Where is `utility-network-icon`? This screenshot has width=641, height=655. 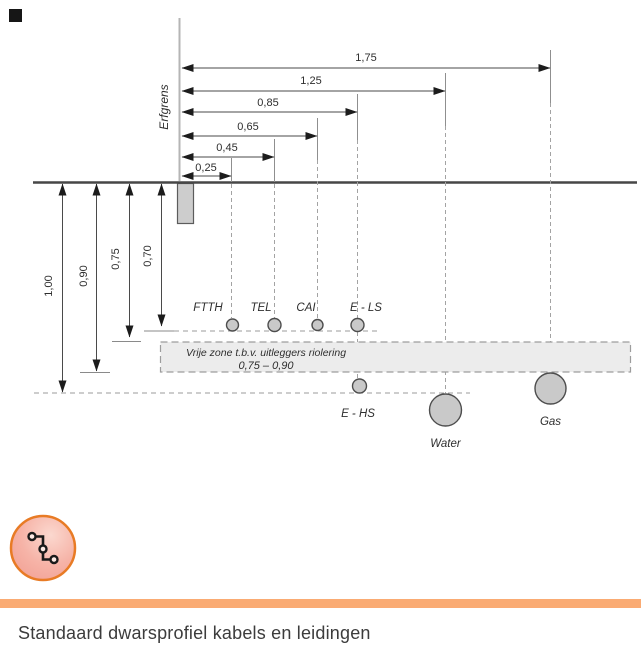
utility-network-icon is located at coordinates (43, 548).